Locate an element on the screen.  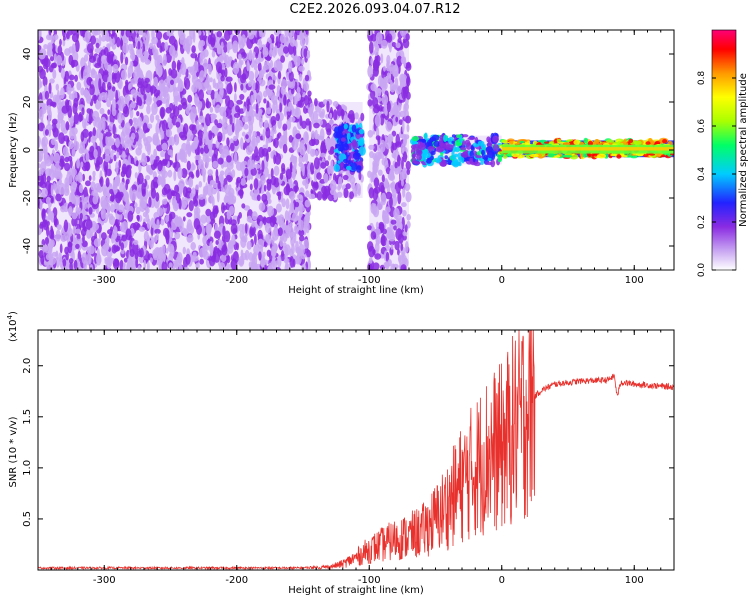
snr-y-tick-label: 1.5 is located at coordinates (27, 417).